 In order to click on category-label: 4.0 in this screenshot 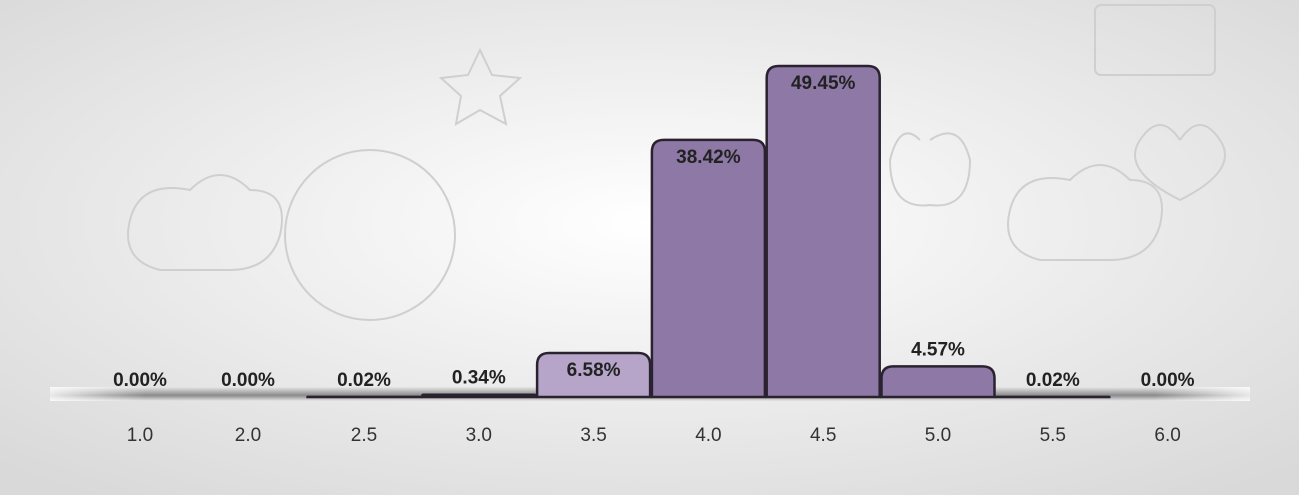, I will do `click(708, 435)`.